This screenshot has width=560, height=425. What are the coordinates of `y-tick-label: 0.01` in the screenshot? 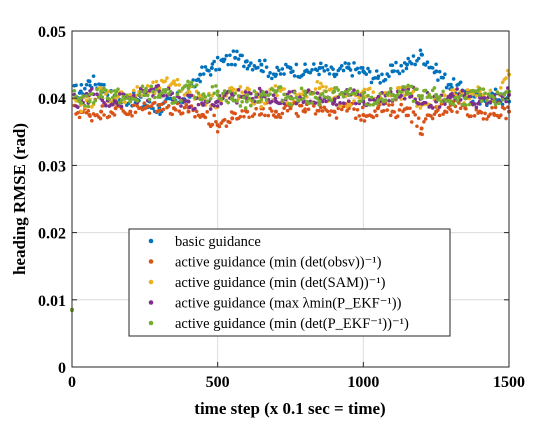 It's located at (52, 301).